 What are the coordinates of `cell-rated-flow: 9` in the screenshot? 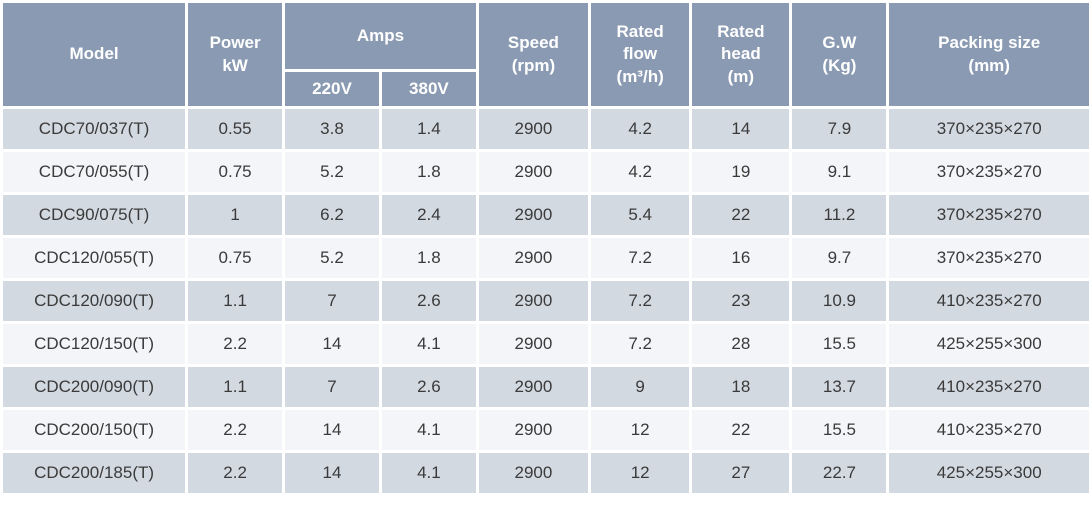 It's located at (640, 387).